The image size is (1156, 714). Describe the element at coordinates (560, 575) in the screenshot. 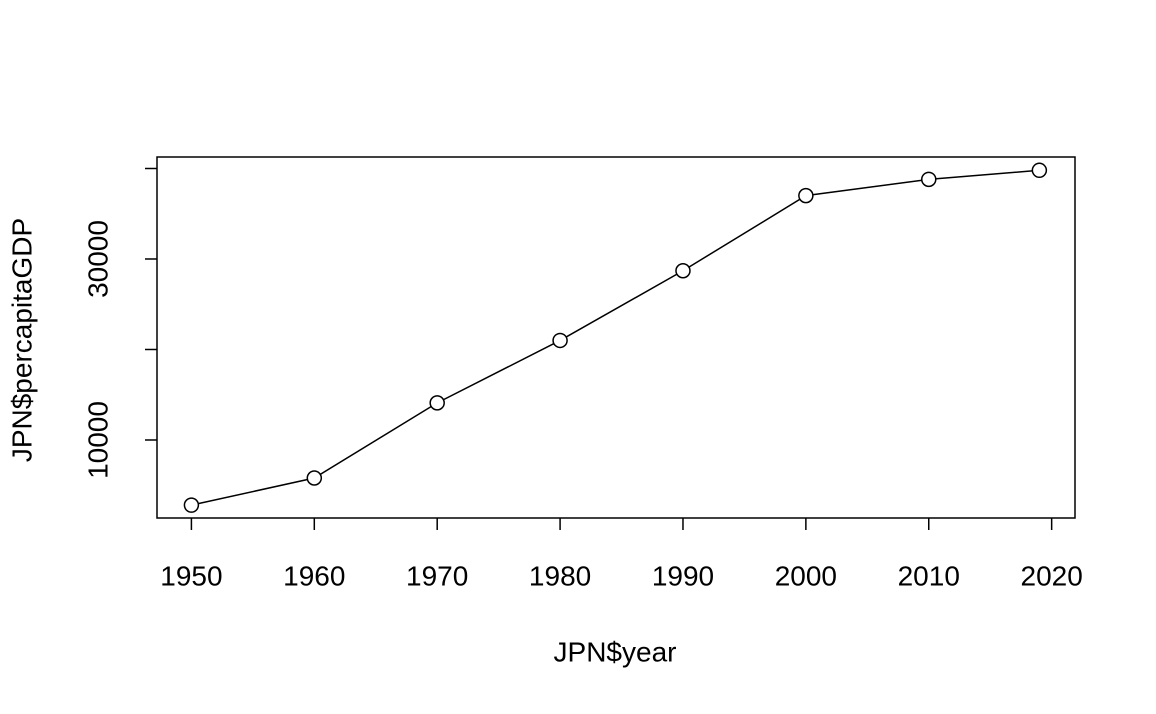

I see `x-tick-label: 1980` at that location.